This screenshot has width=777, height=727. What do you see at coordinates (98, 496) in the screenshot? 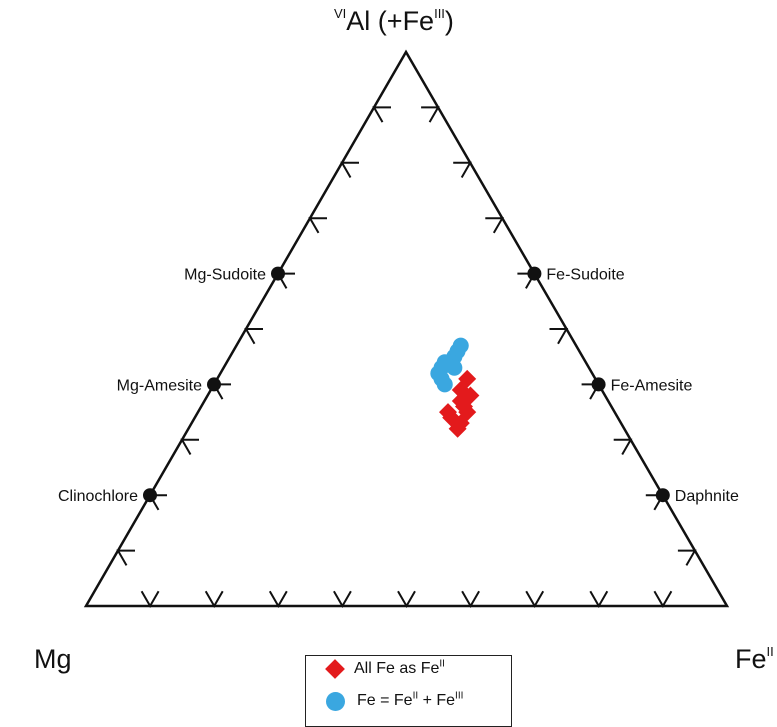
I see `end-member-label: Clinochlore` at bounding box center [98, 496].